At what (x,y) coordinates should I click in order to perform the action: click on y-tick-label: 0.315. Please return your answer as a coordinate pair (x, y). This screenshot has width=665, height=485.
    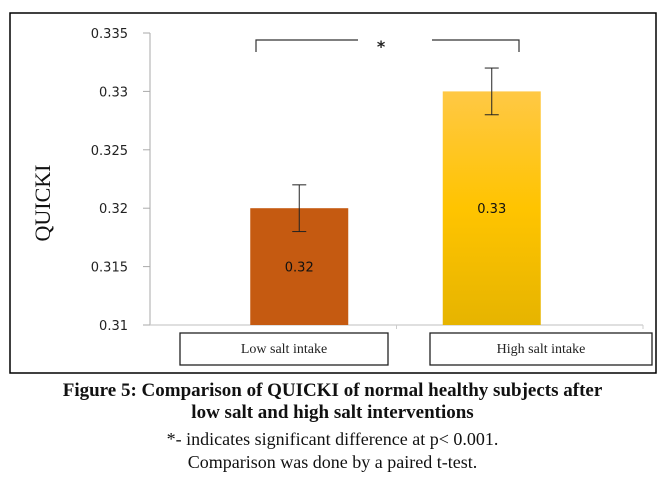
    Looking at the image, I should click on (109, 268).